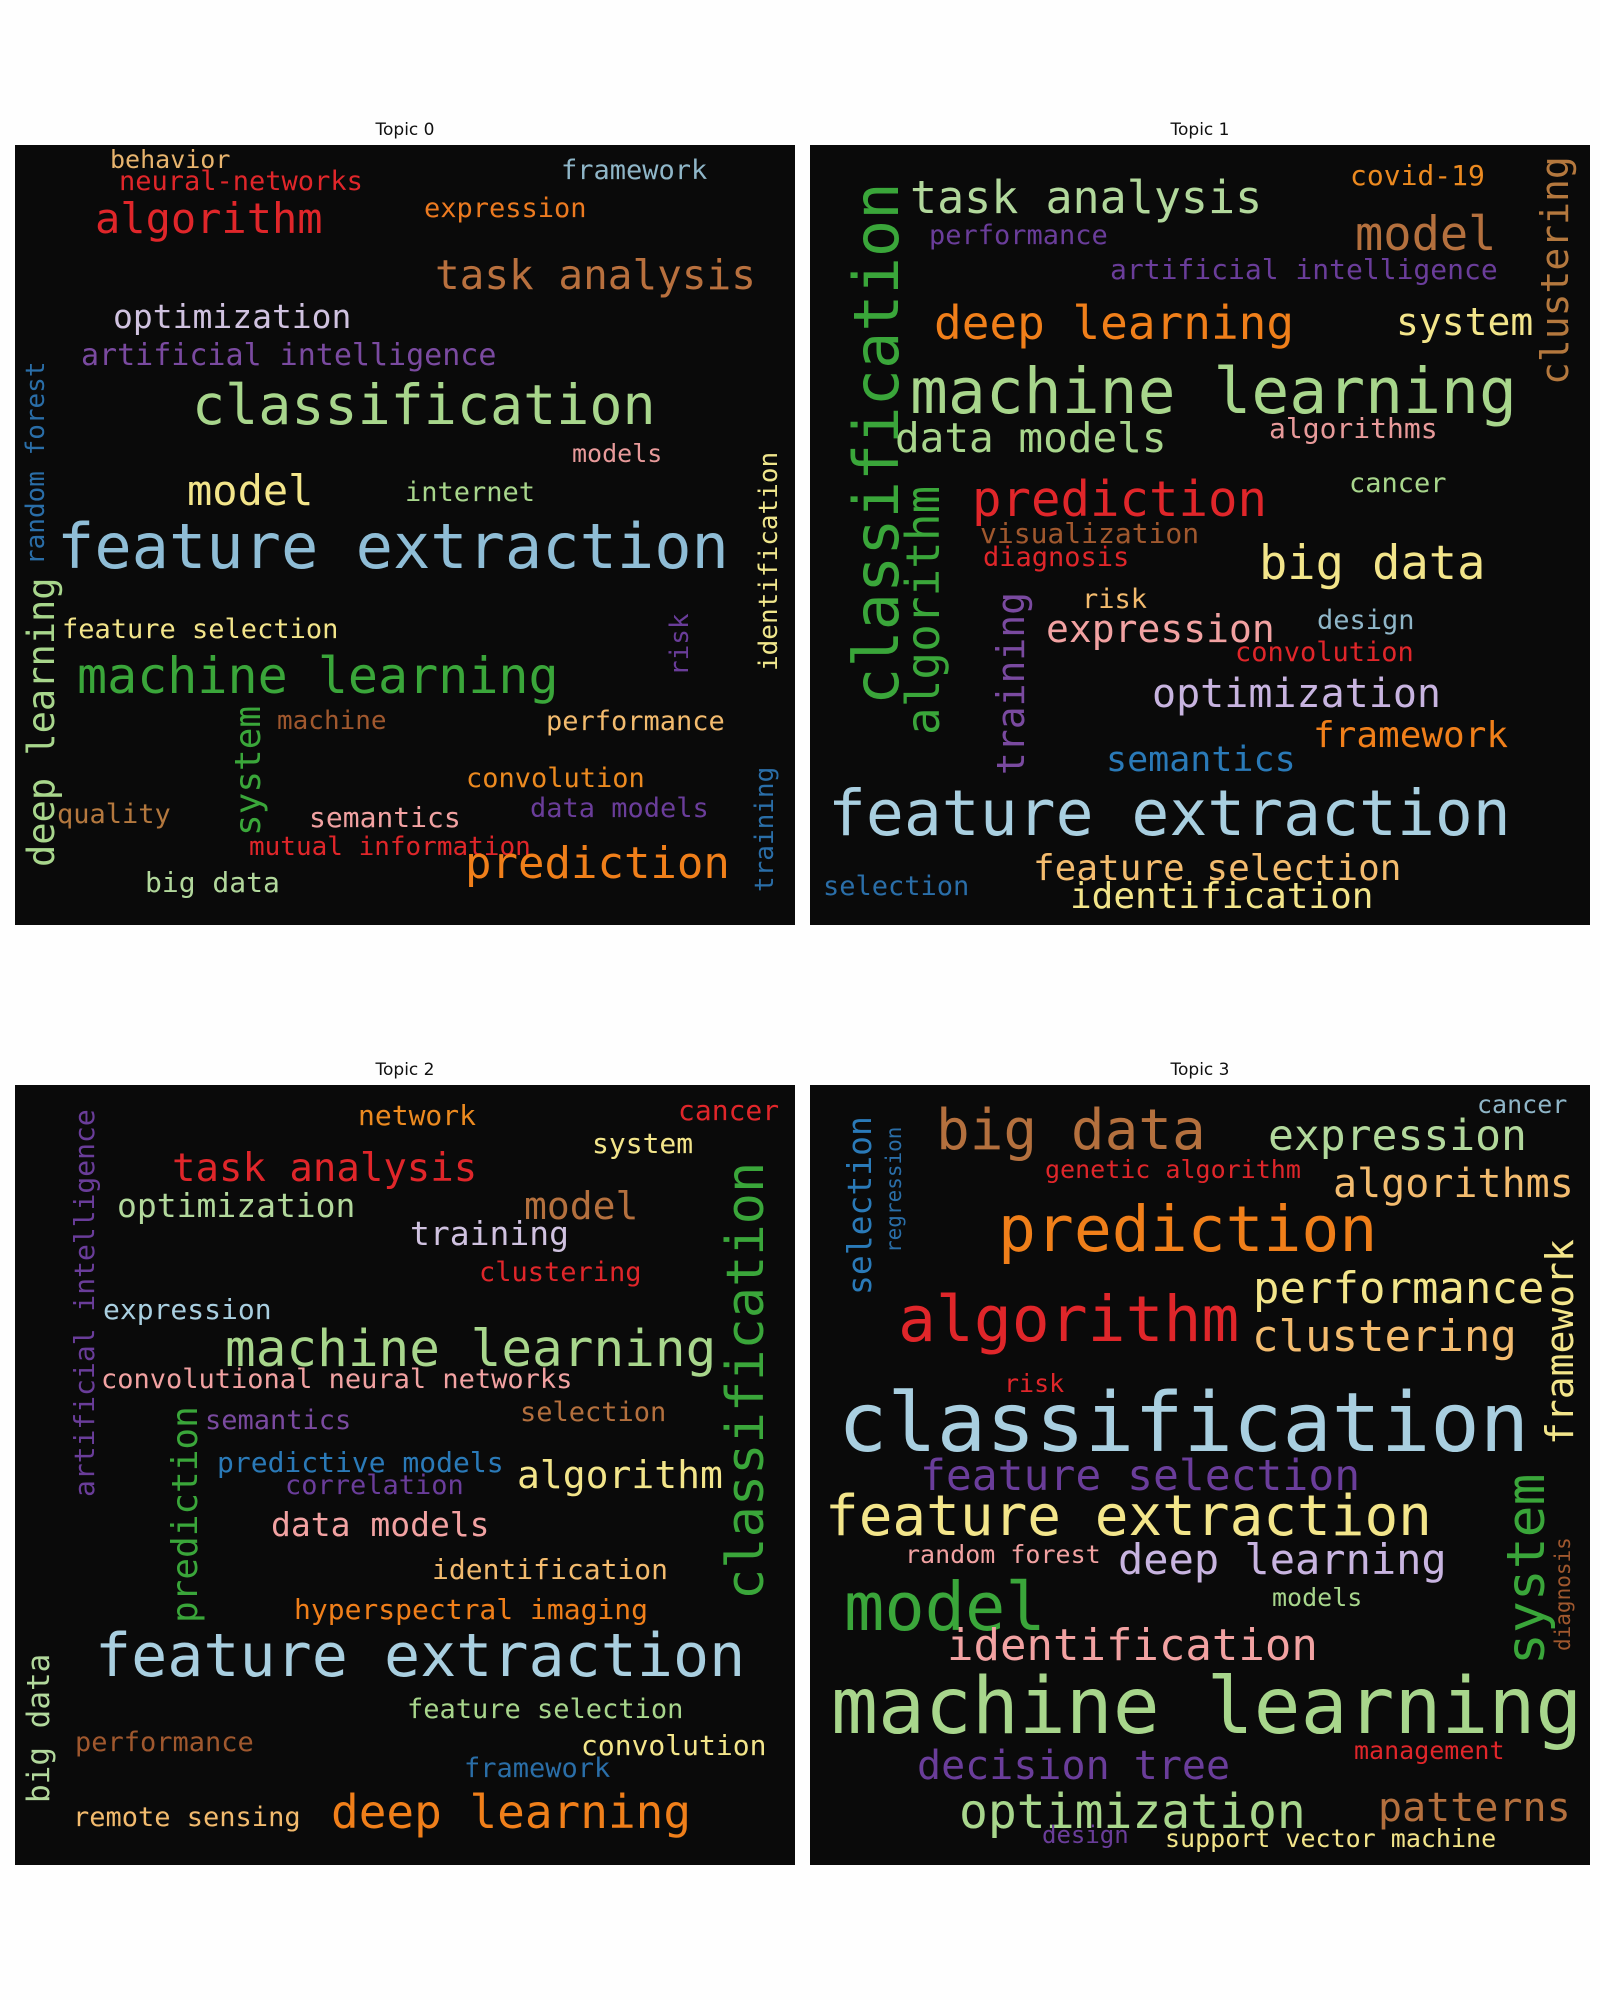 The width and height of the screenshot is (1600, 2000). What do you see at coordinates (1200, 130) in the screenshot?
I see `topic-1-title: Topic 1` at bounding box center [1200, 130].